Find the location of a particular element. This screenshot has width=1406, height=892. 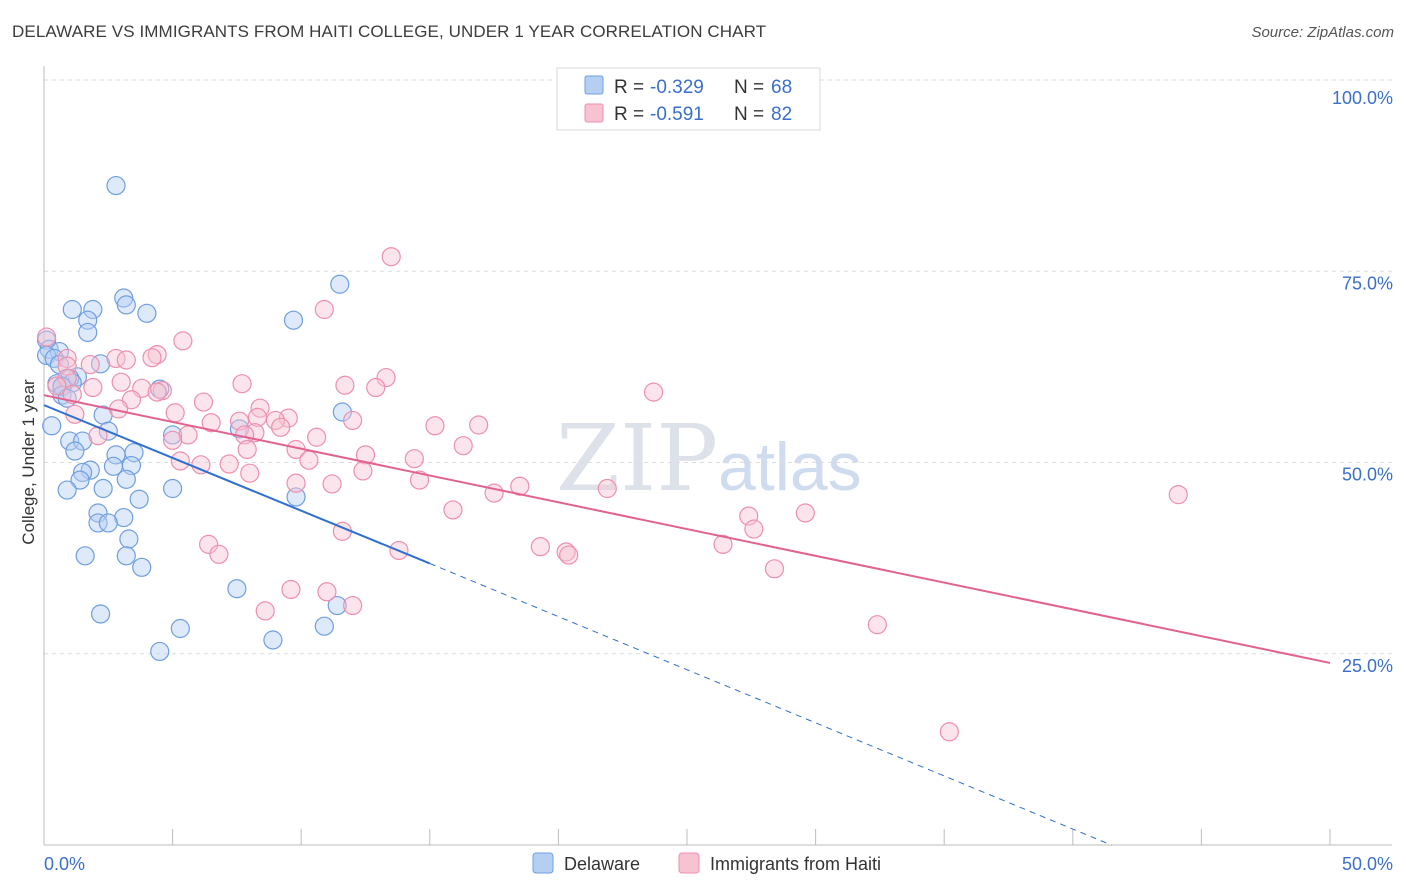

legend: Delaware Immigrants from Haiti is located at coordinates (706, 863).